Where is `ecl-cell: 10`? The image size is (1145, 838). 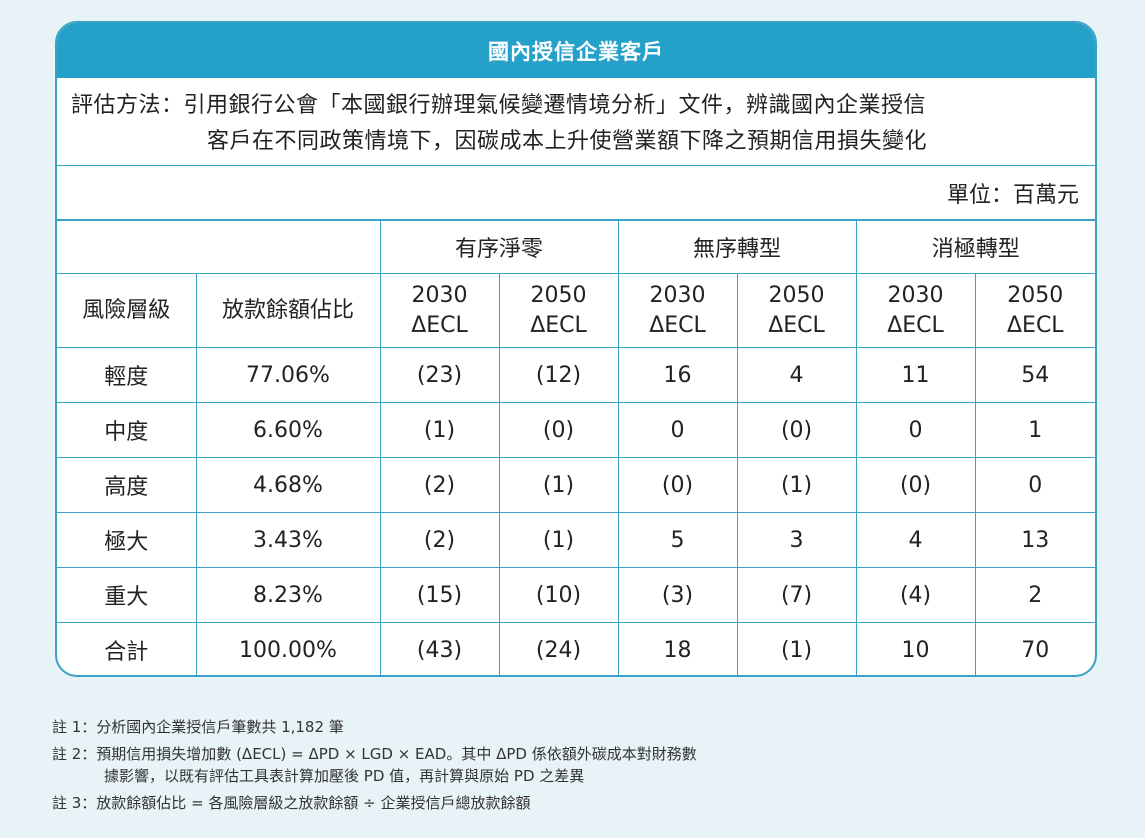
ecl-cell: 10 is located at coordinates (915, 648).